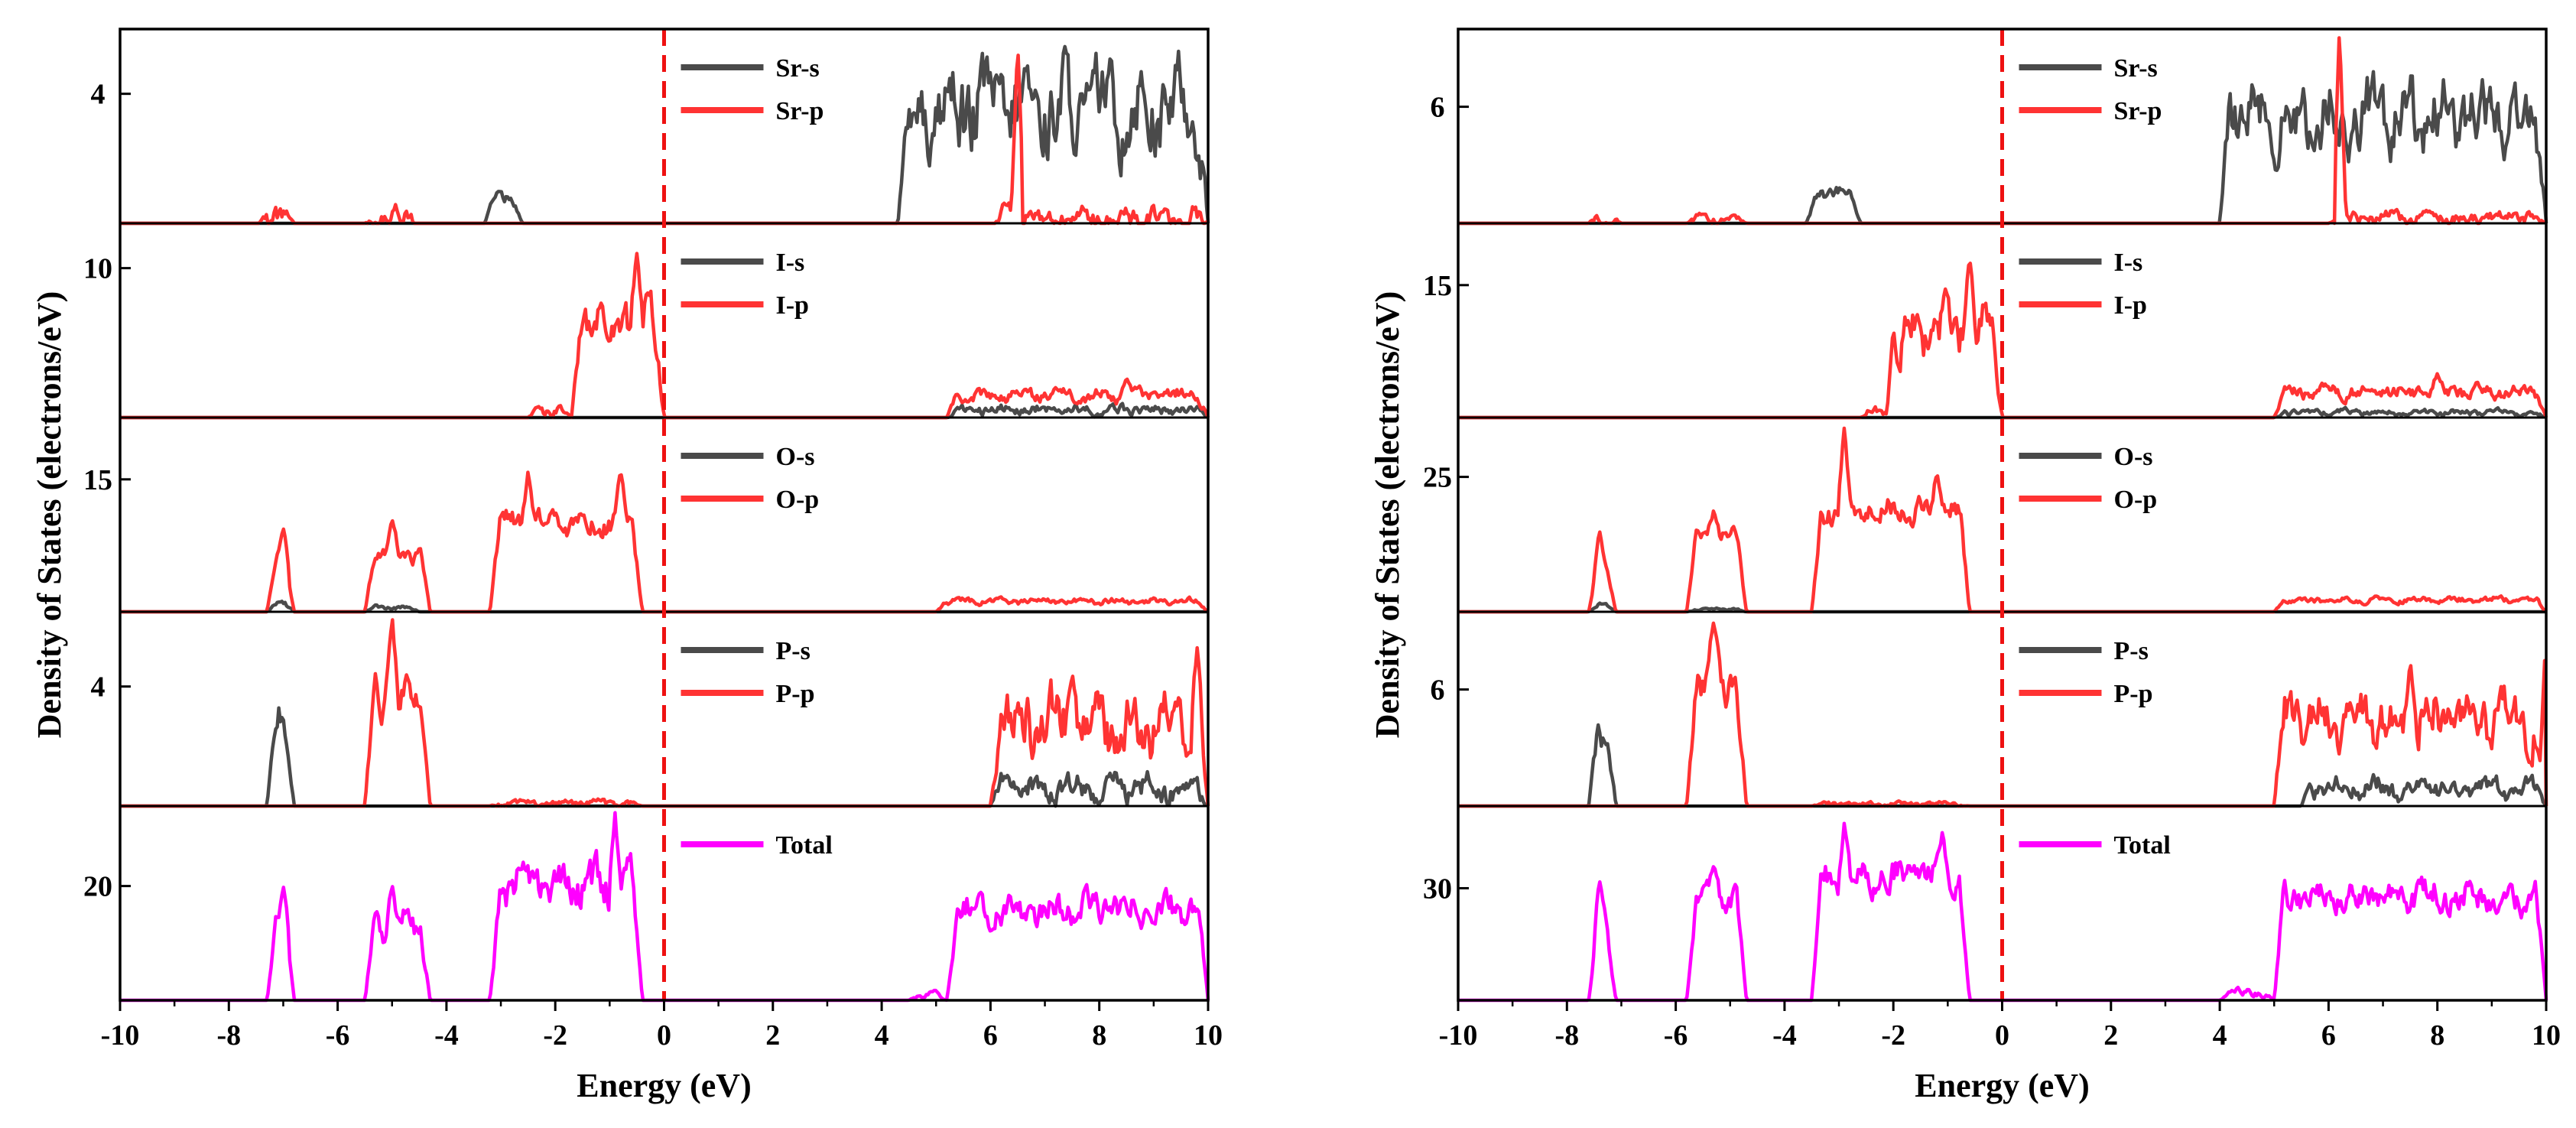 This screenshot has height=1128, width=2576. Describe the element at coordinates (650, 135) in the screenshot. I see `panel-sr: 4 Sr-s Sr-p` at that location.